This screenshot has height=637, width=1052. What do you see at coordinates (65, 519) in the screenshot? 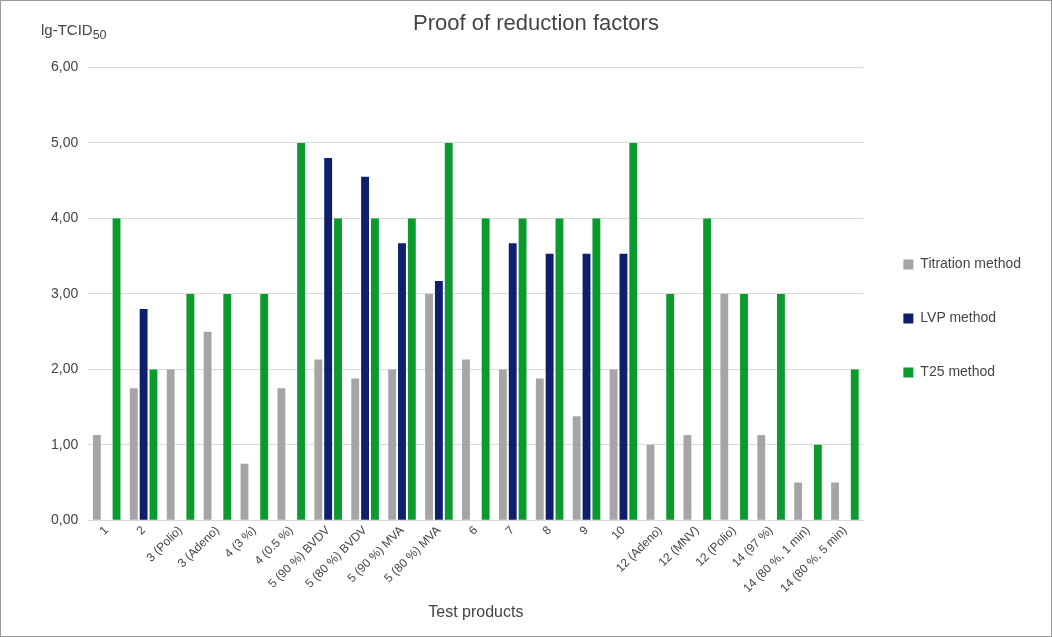
I see `y-tick-label: 0,00` at bounding box center [65, 519].